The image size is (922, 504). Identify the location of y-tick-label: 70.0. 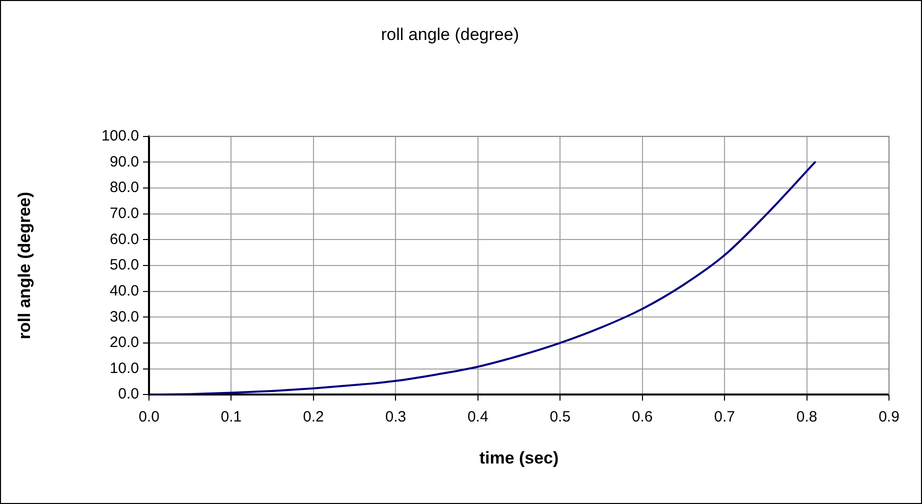
(124, 213).